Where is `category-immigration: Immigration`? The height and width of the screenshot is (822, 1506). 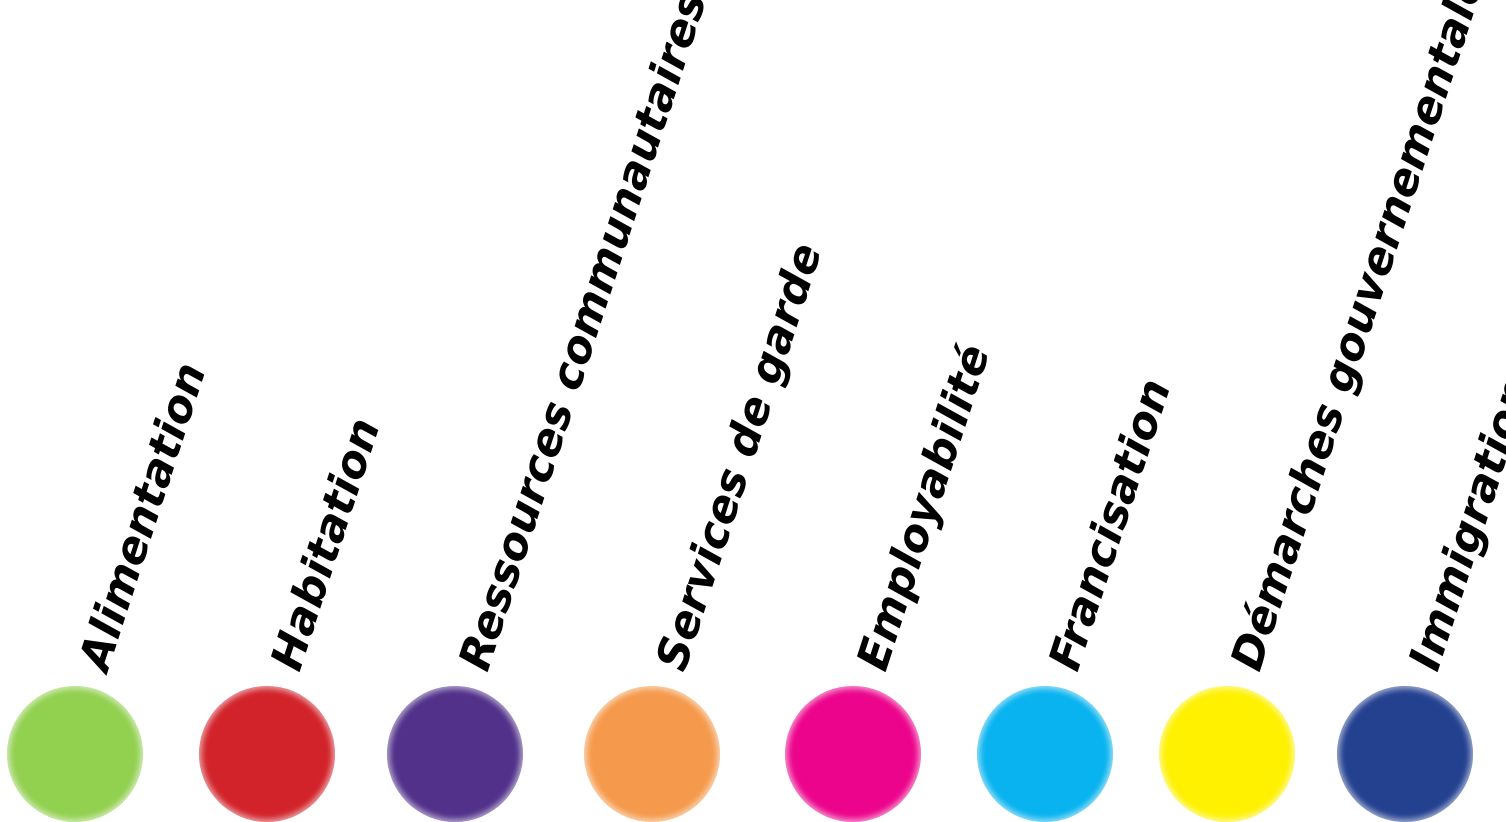
category-immigration: Immigration is located at coordinates (1421, 411).